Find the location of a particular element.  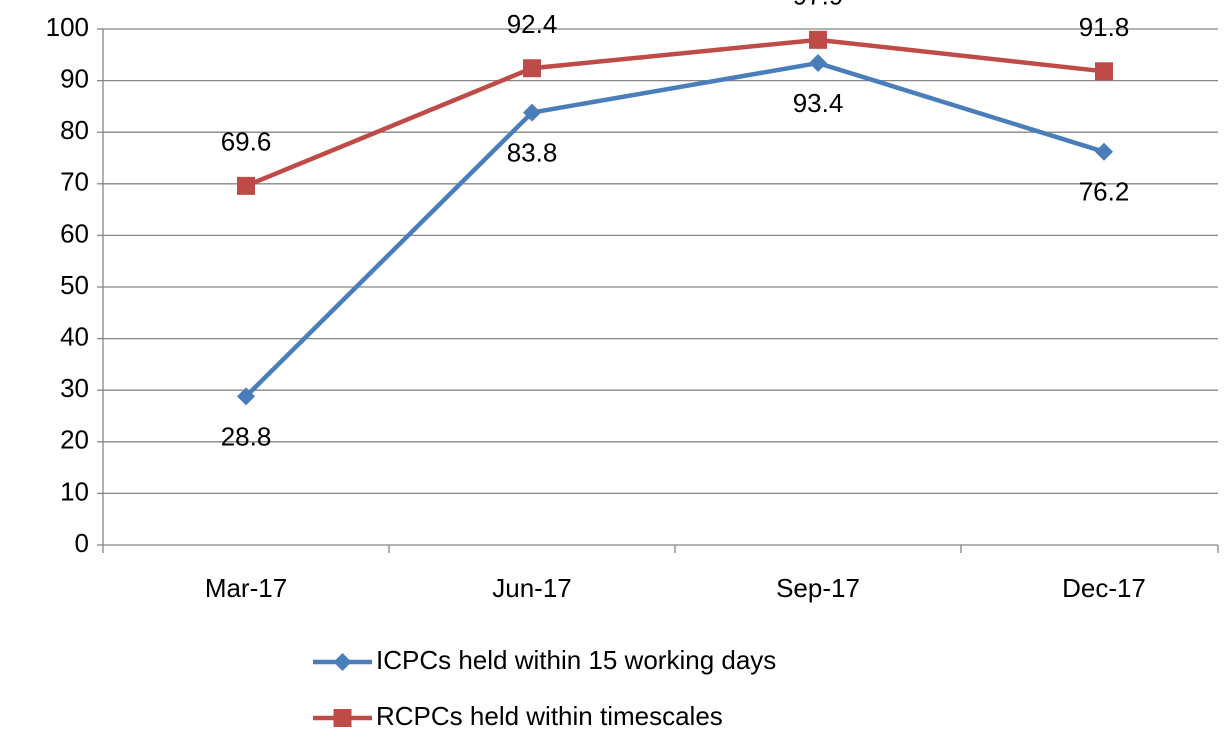

y-tick-label: 30 is located at coordinates (74, 388).